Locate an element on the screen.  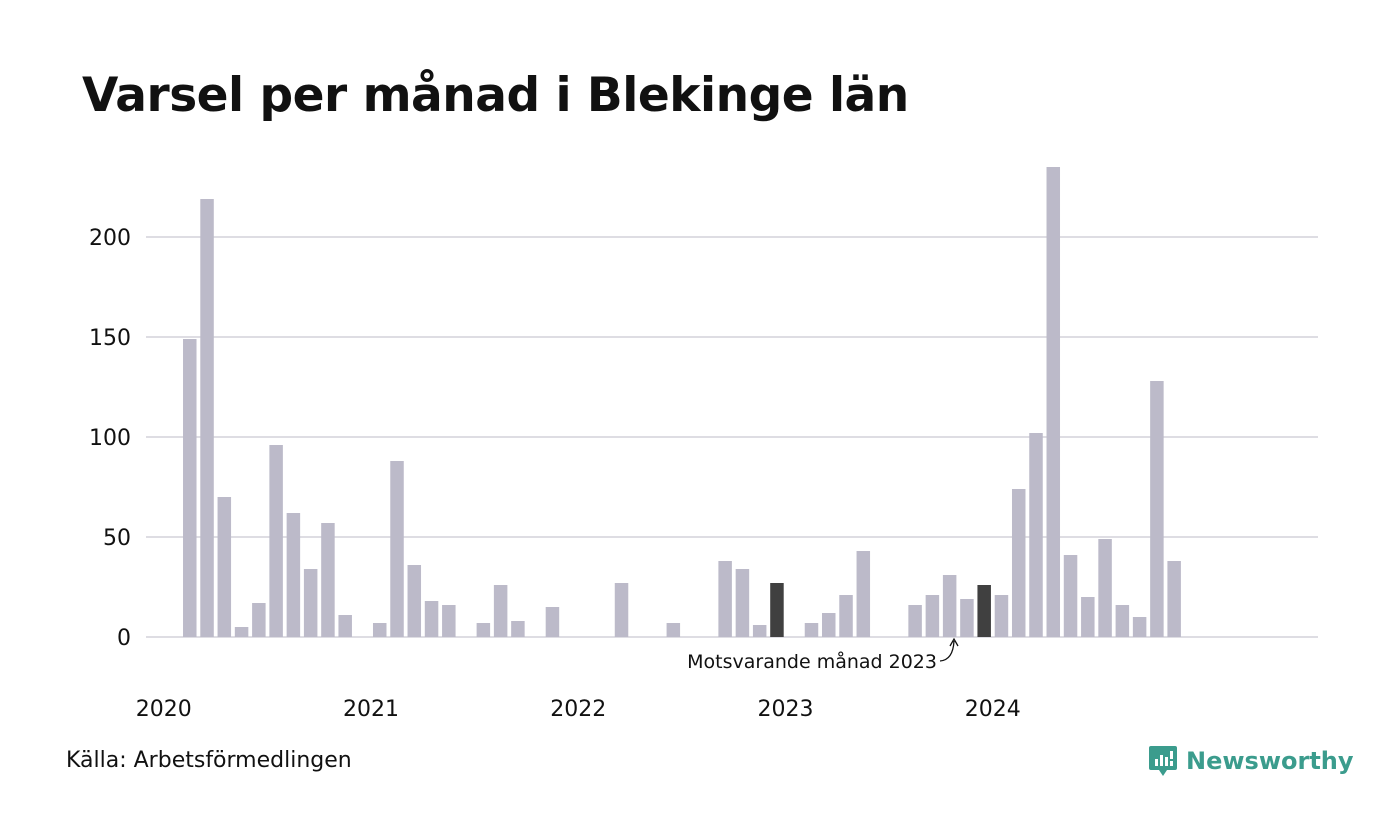
brand-logo: Newsworthy is located at coordinates (1251, 761).